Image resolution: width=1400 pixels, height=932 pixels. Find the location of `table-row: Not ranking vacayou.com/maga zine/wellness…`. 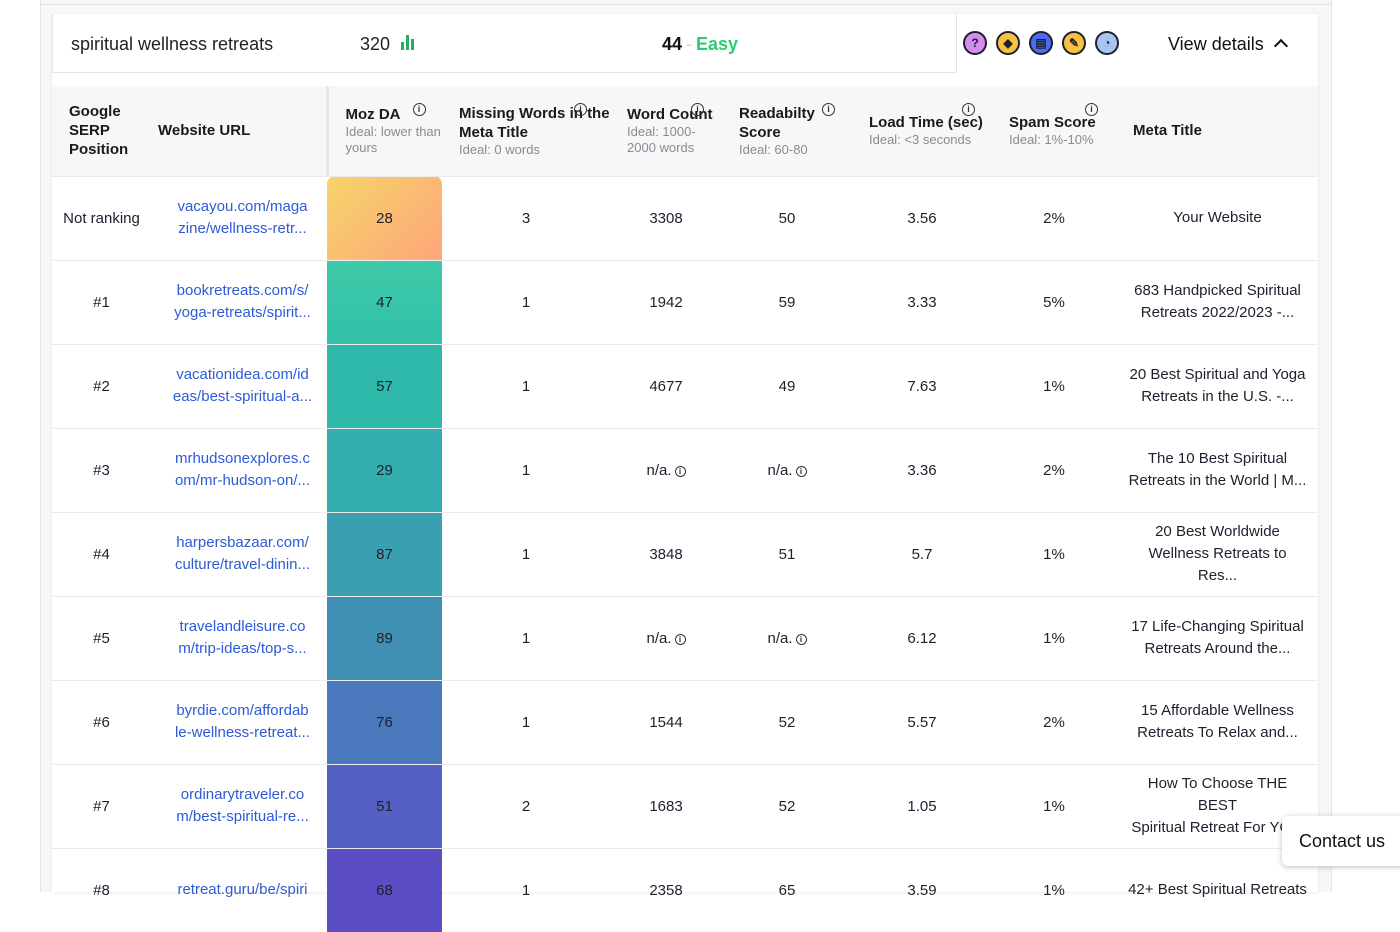

table-row: Not ranking vacayou.com/maga zine/wellness… is located at coordinates (685, 217).